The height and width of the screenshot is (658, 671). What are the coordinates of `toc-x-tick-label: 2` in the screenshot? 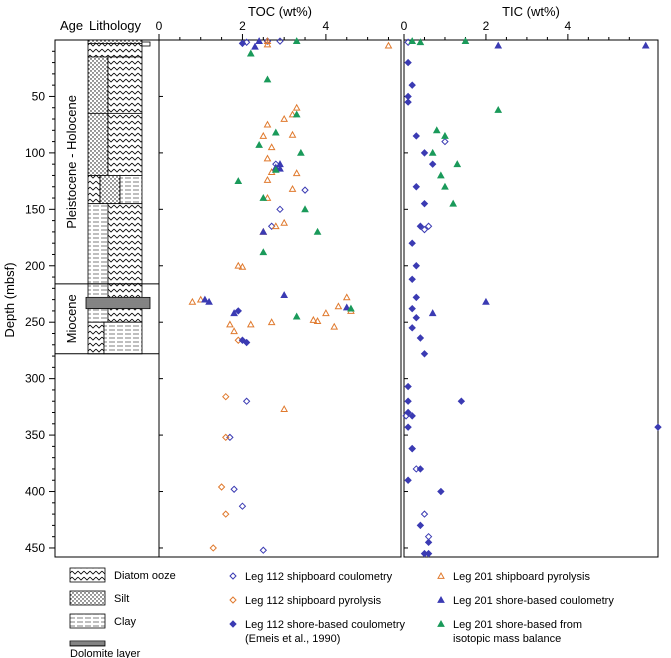 It's located at (242, 26).